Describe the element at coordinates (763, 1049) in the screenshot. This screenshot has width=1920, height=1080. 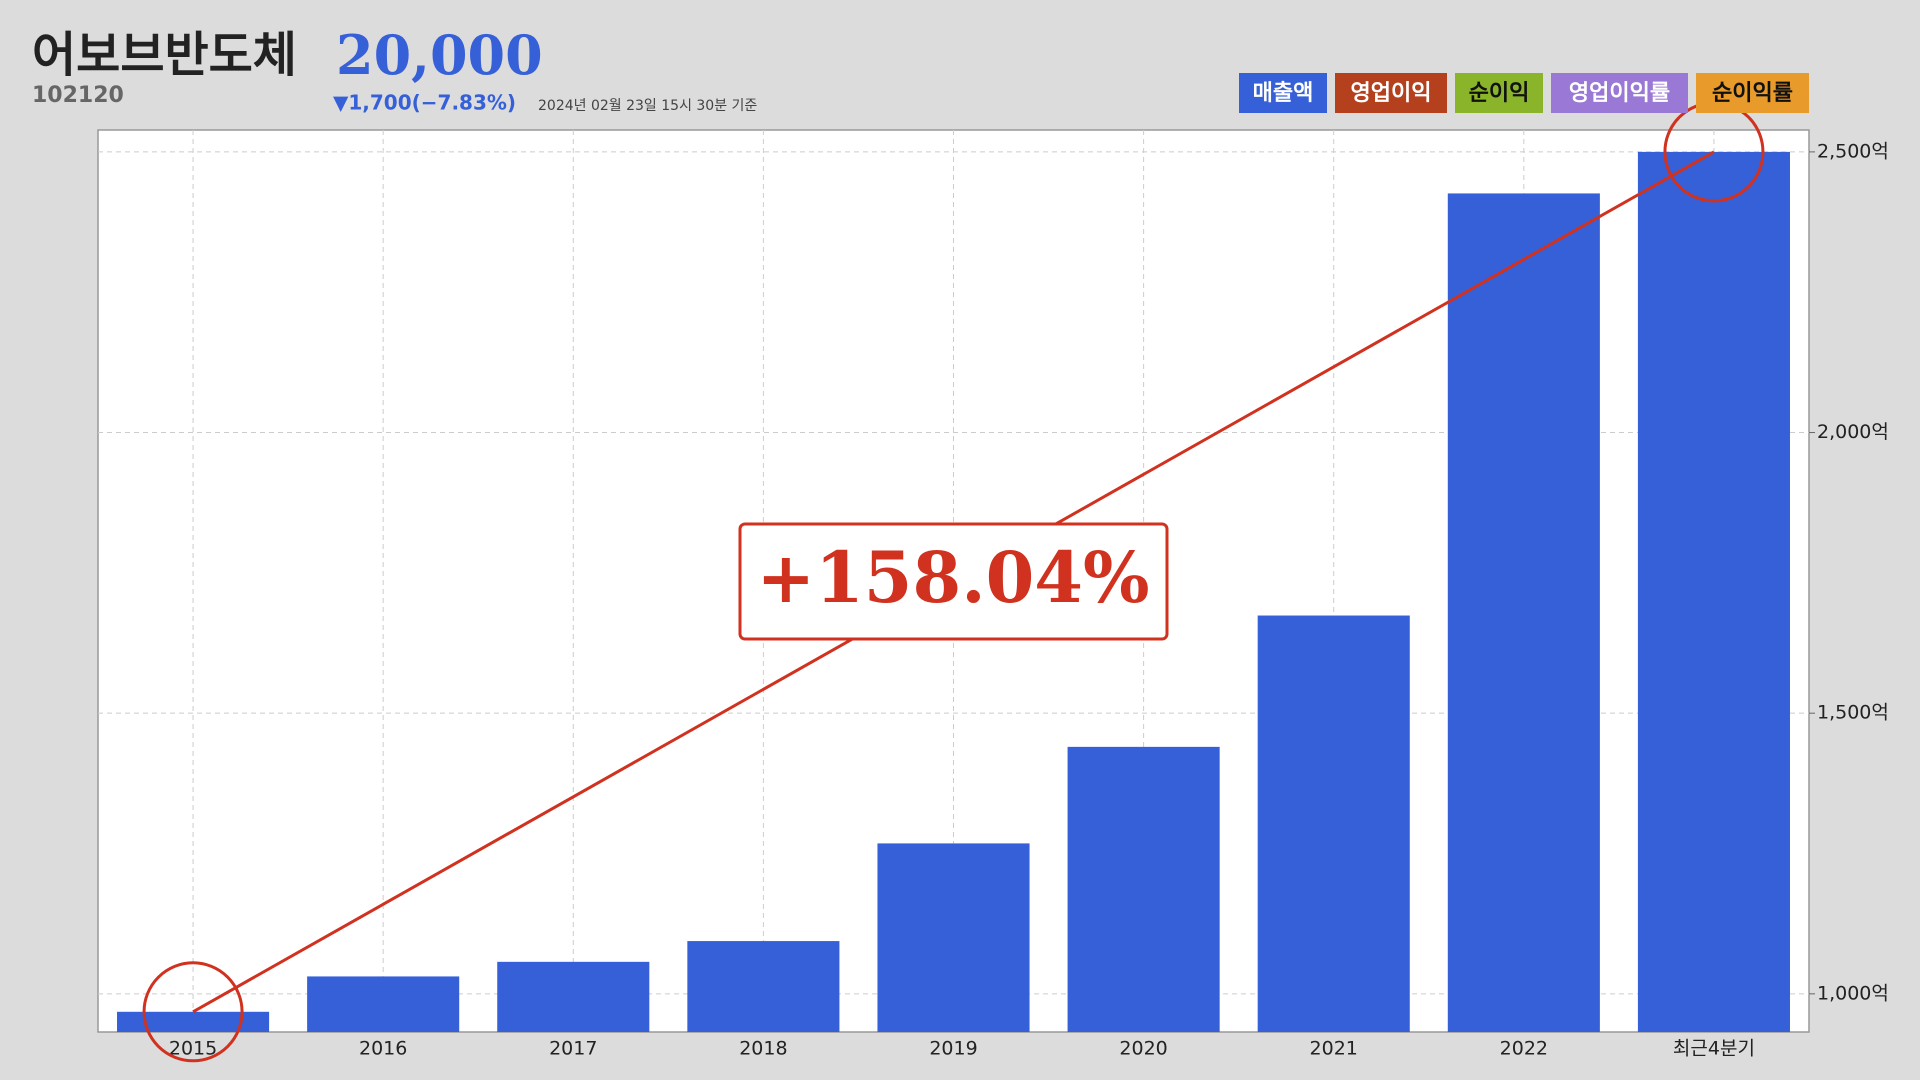
I see `x-tick-label: 2018` at that location.